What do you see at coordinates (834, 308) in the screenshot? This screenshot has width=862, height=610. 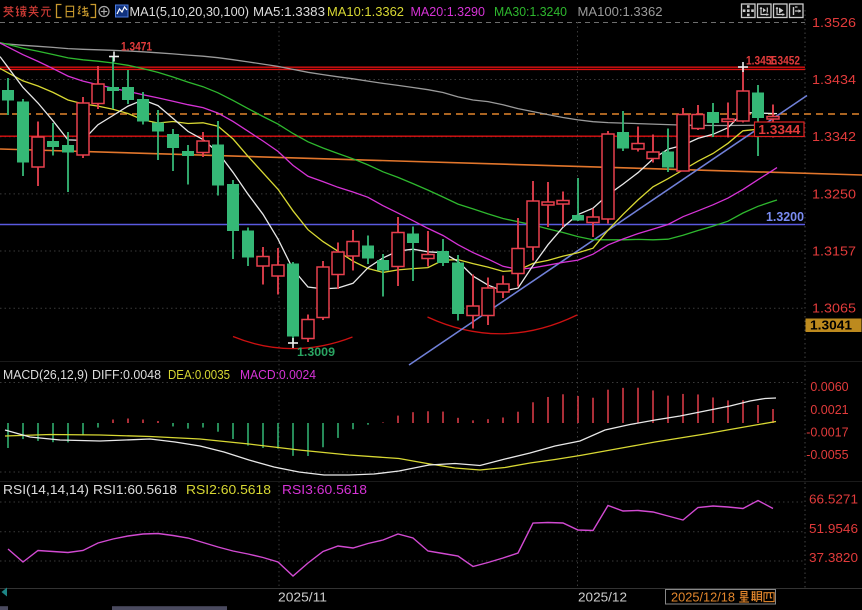 I see `svg-text: 1.3065` at bounding box center [834, 308].